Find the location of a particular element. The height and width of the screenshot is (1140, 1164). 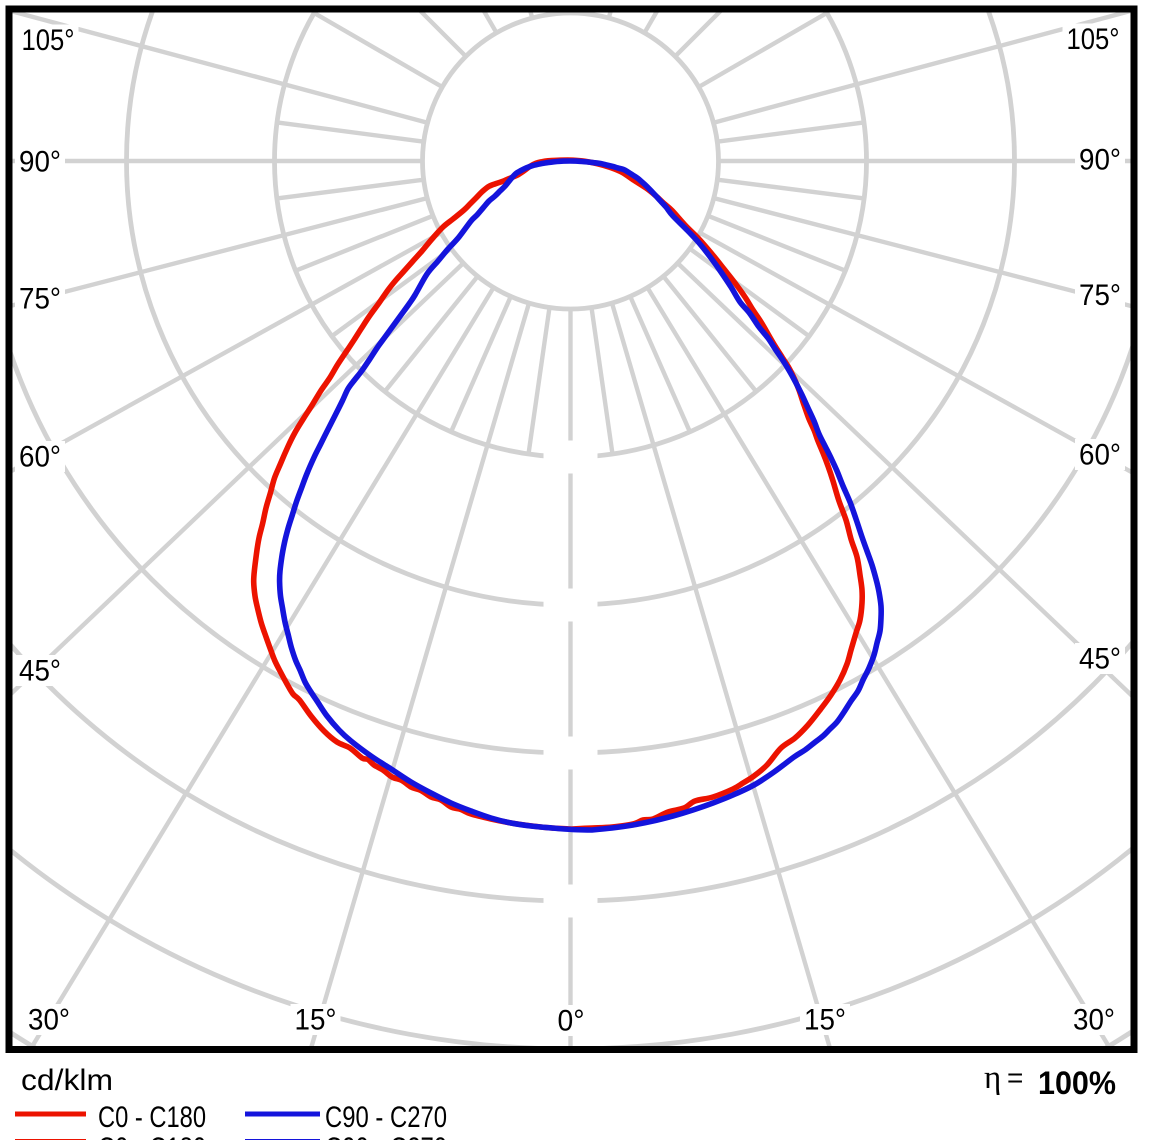

svg-text: 100% is located at coordinates (1077, 1083).